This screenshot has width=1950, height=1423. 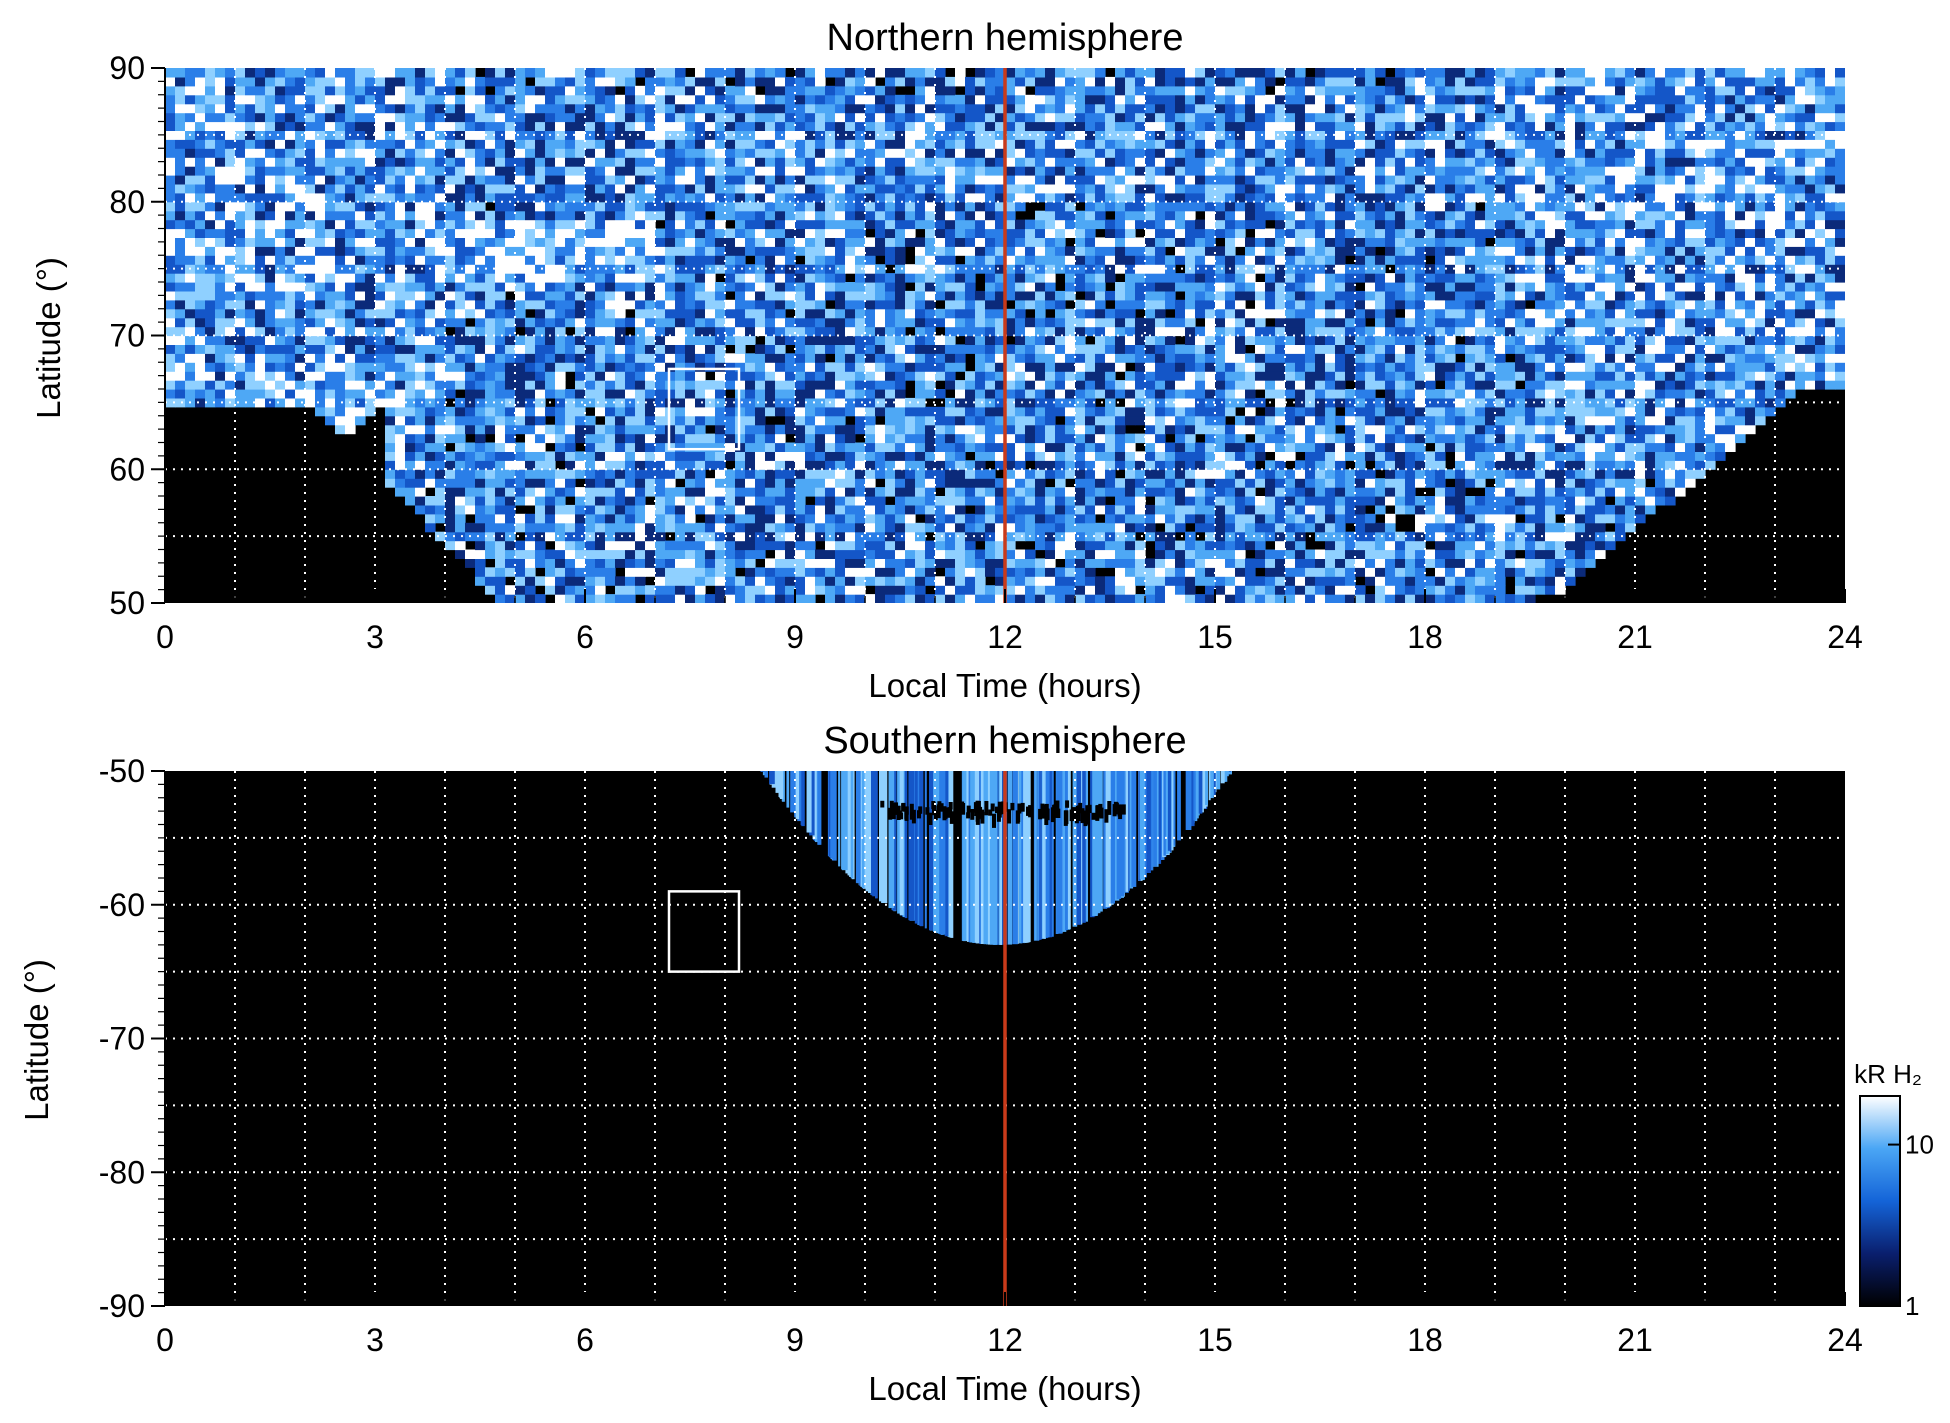 What do you see at coordinates (1004, 1388) in the screenshot?
I see `south-xlabel: Local Time (hours)` at bounding box center [1004, 1388].